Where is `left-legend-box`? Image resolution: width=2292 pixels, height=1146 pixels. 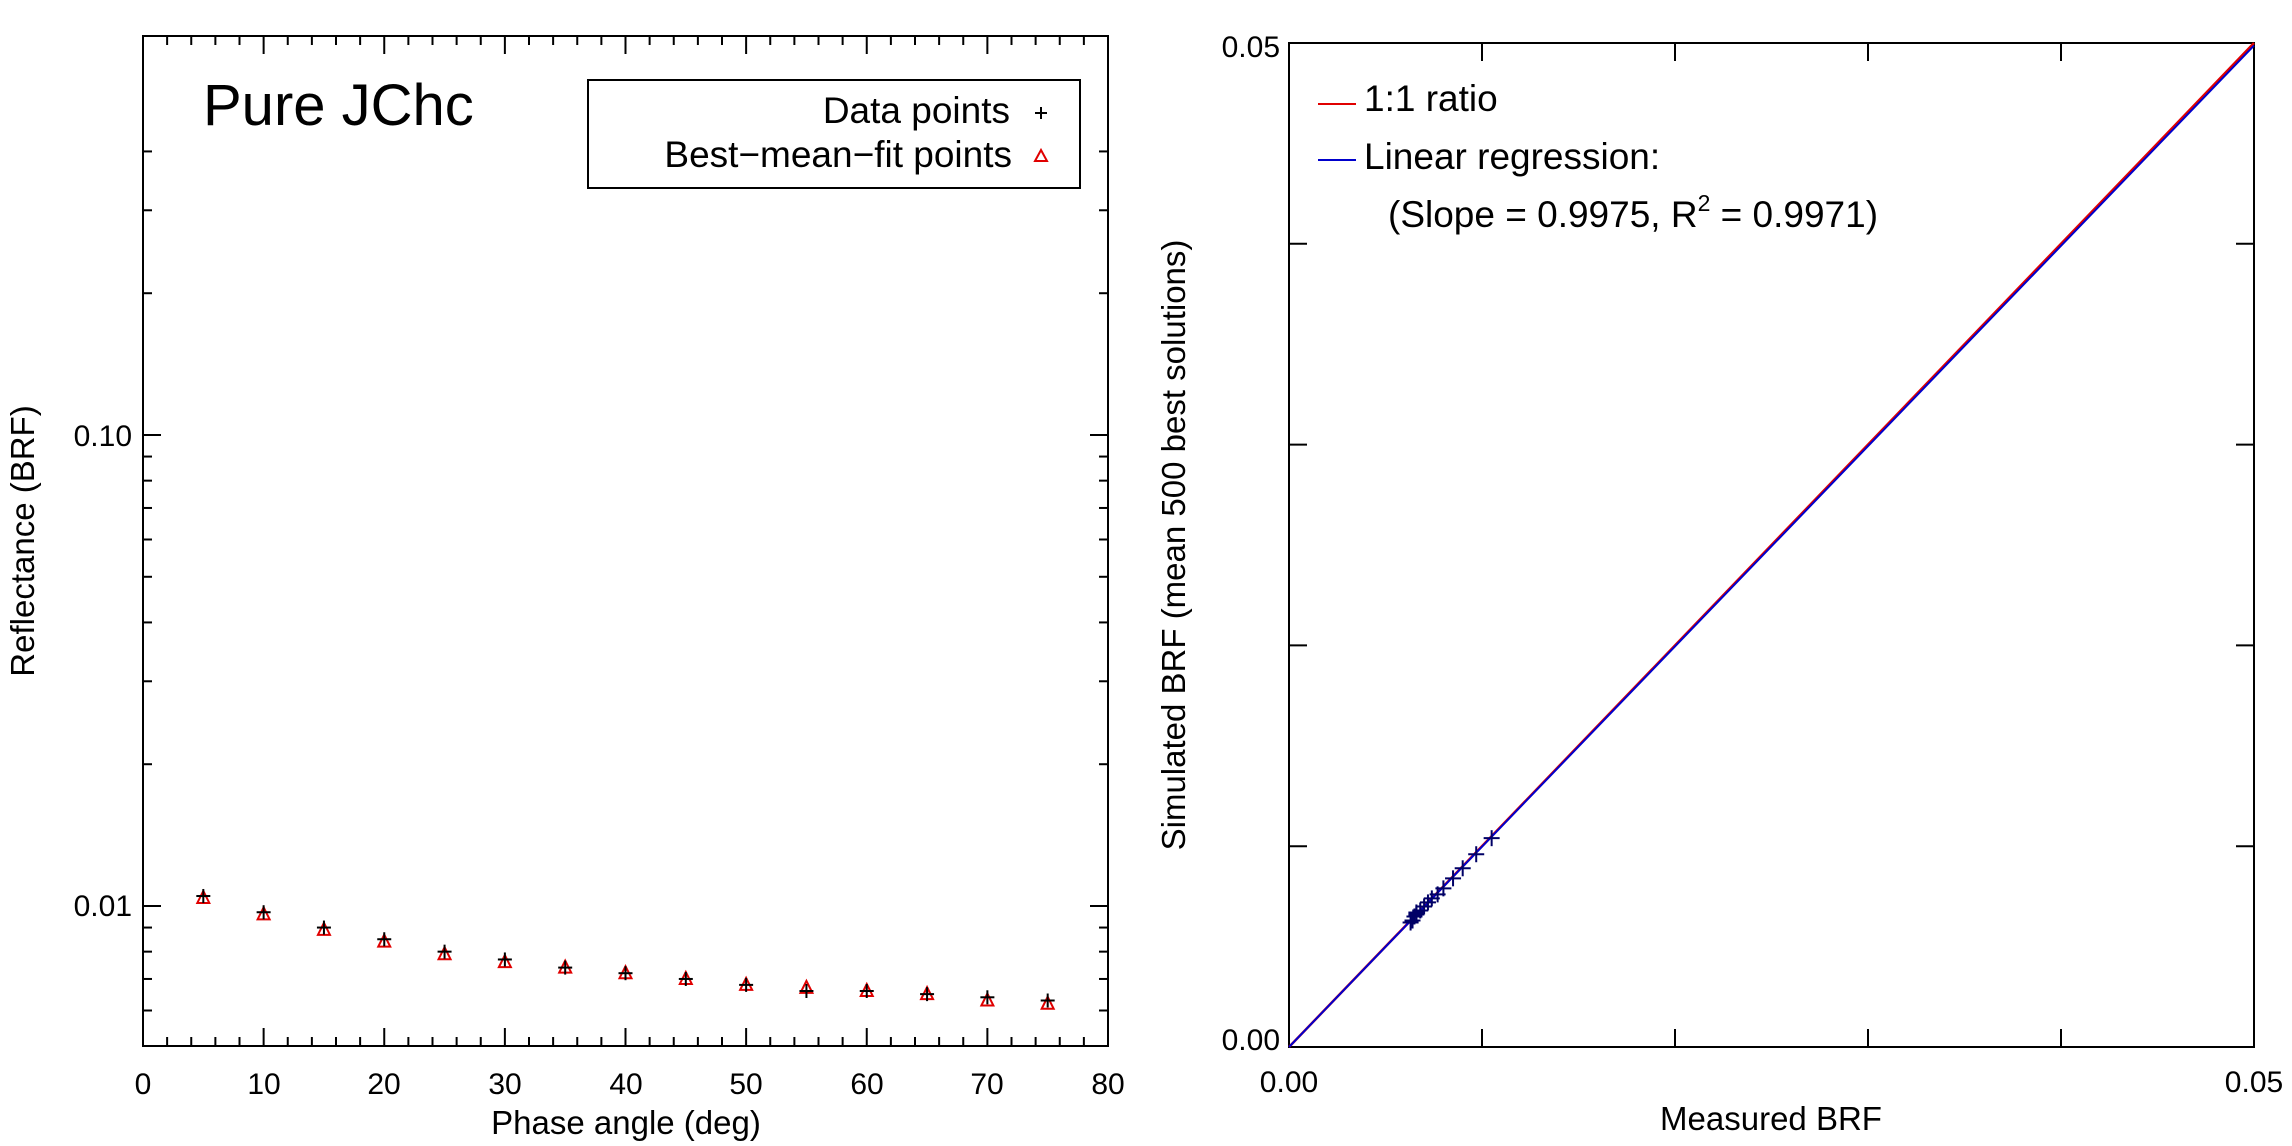 left-legend-box is located at coordinates (834, 134).